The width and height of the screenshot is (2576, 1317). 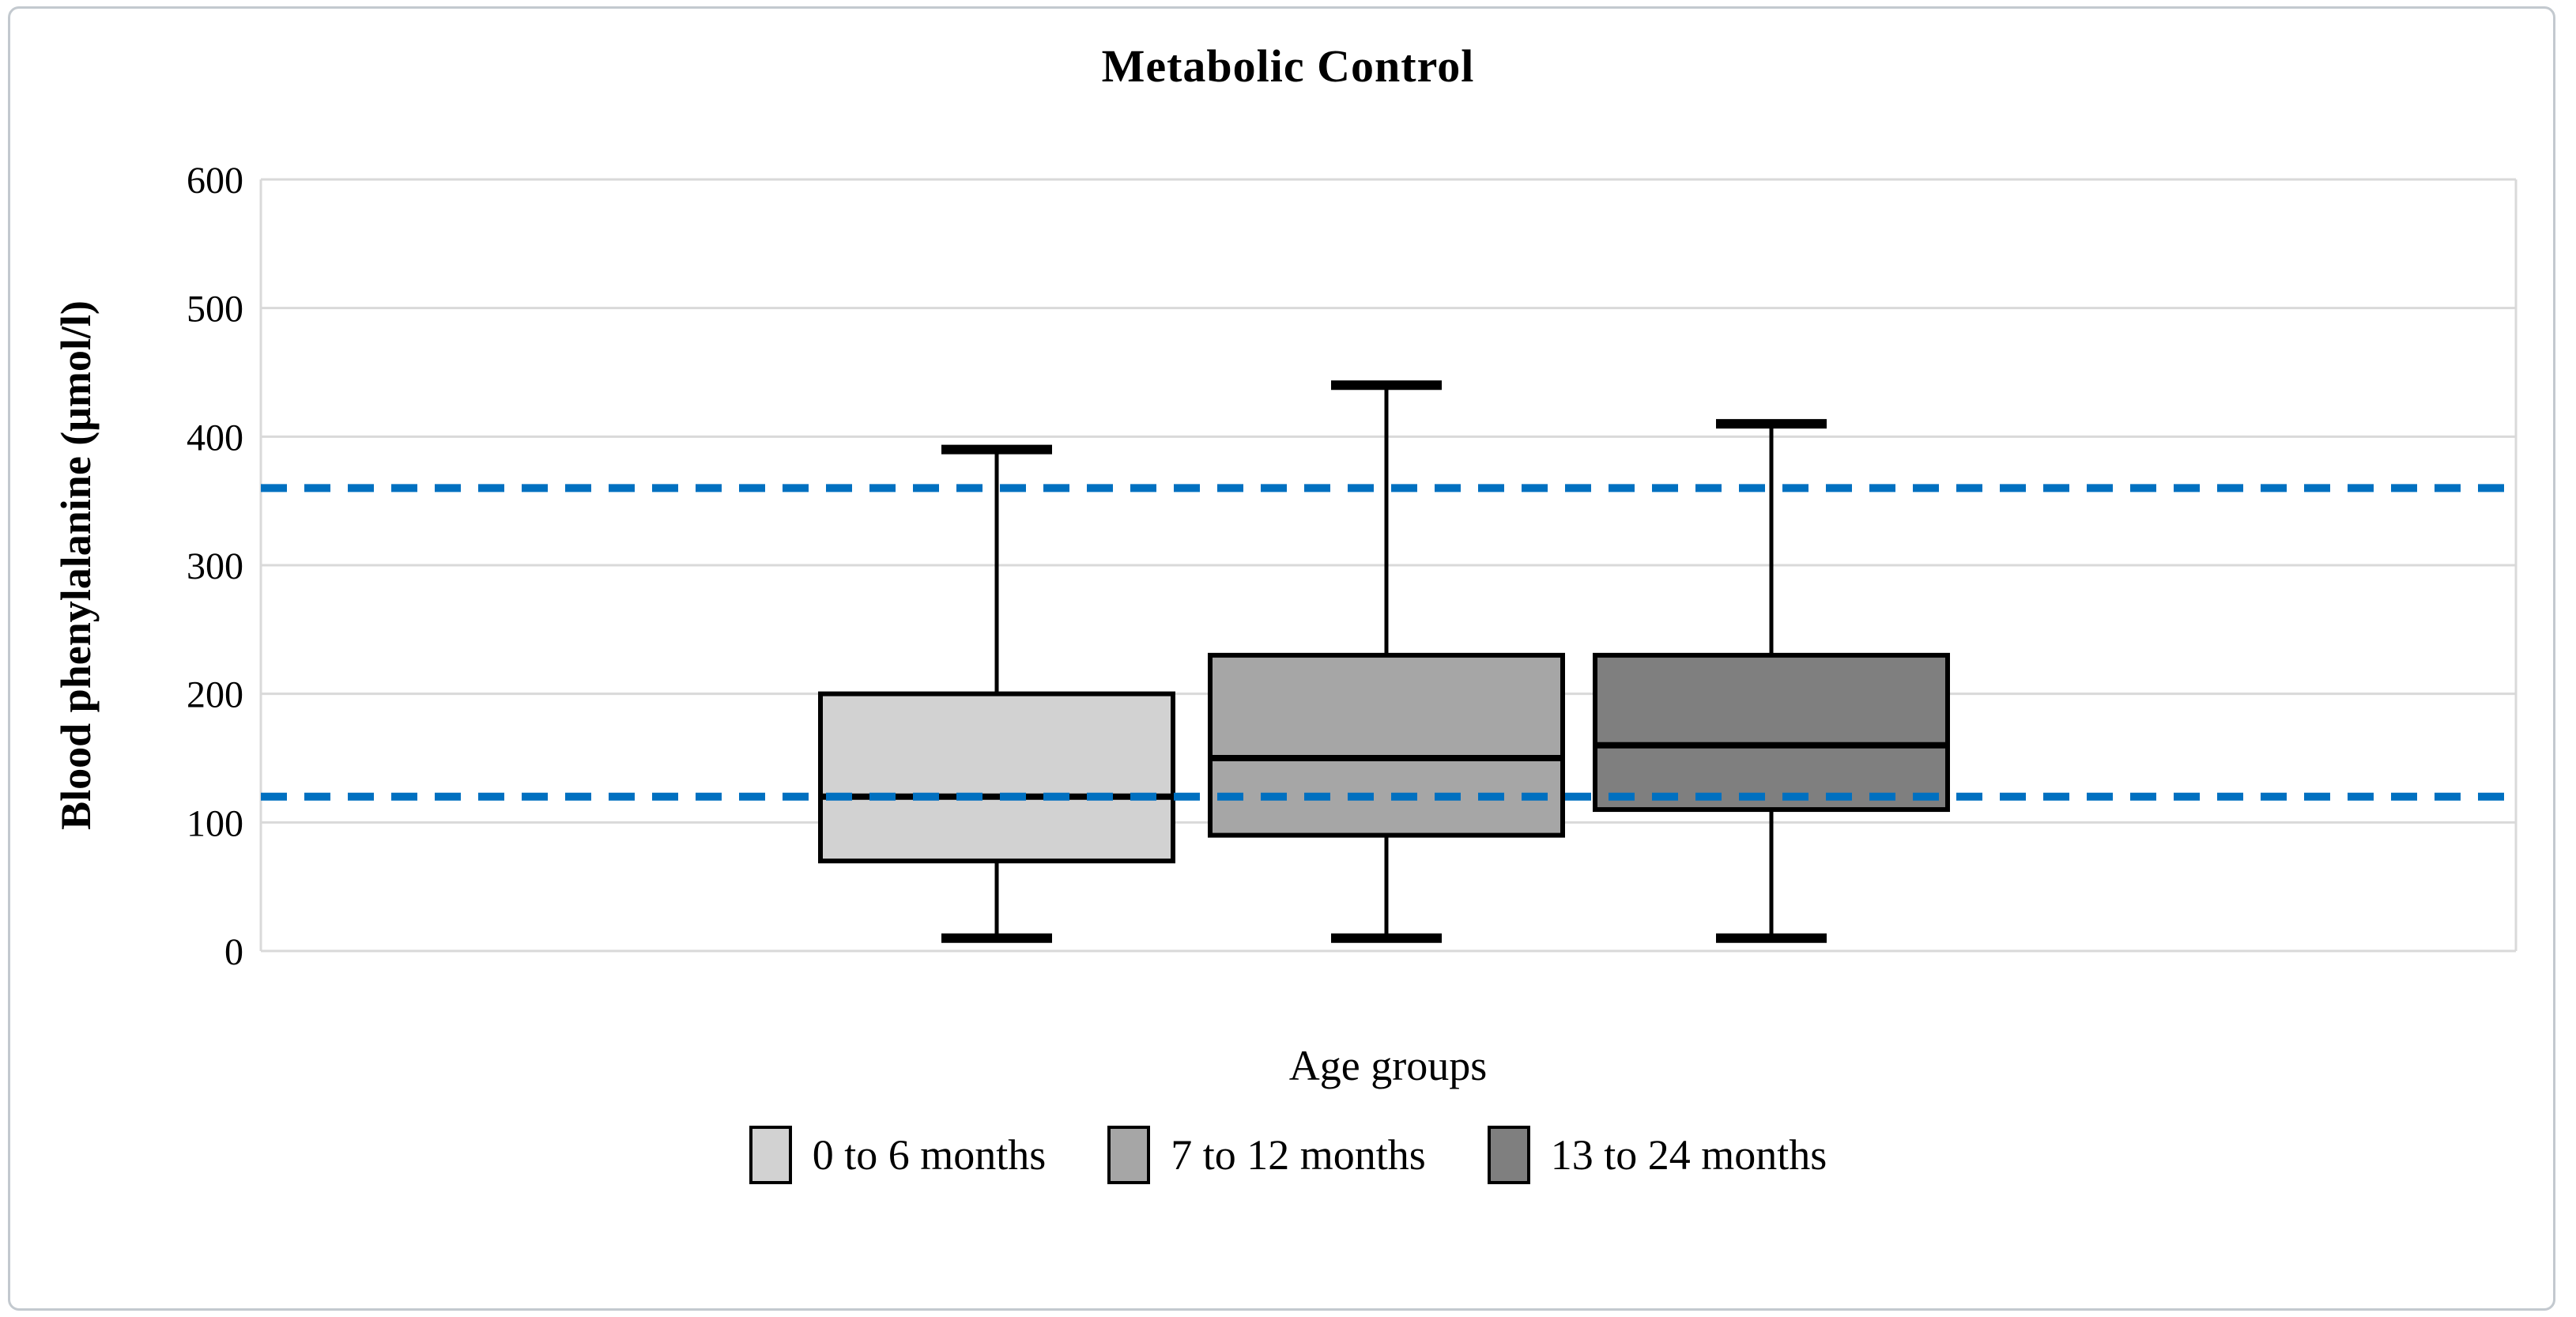 I want to click on chart-title: Metabolic Control, so click(x=1288, y=66).